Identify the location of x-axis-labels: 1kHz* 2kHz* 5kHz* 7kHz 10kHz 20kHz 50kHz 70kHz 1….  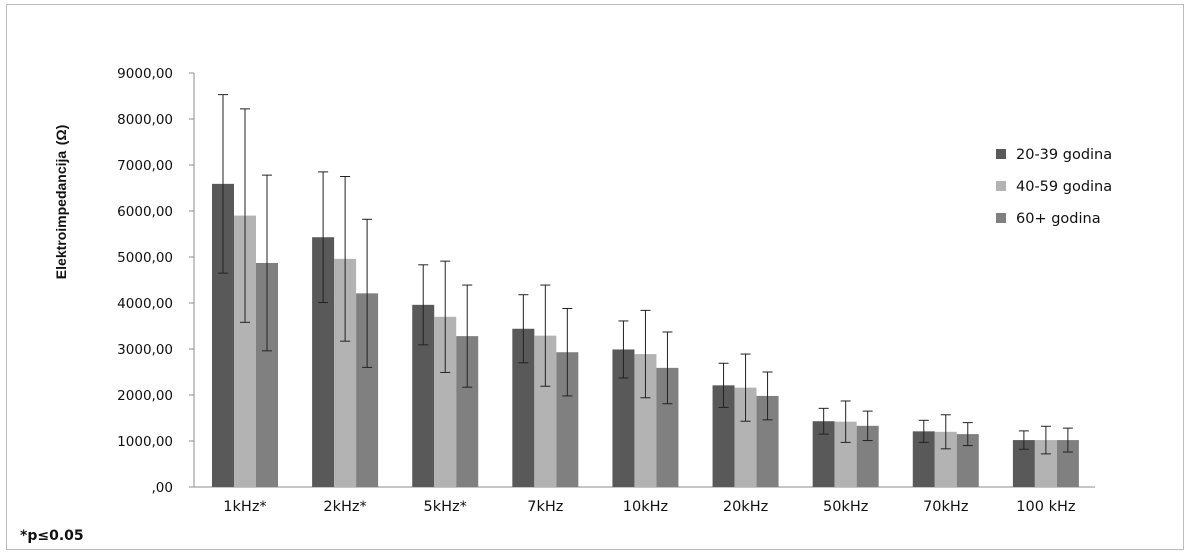
(649, 507).